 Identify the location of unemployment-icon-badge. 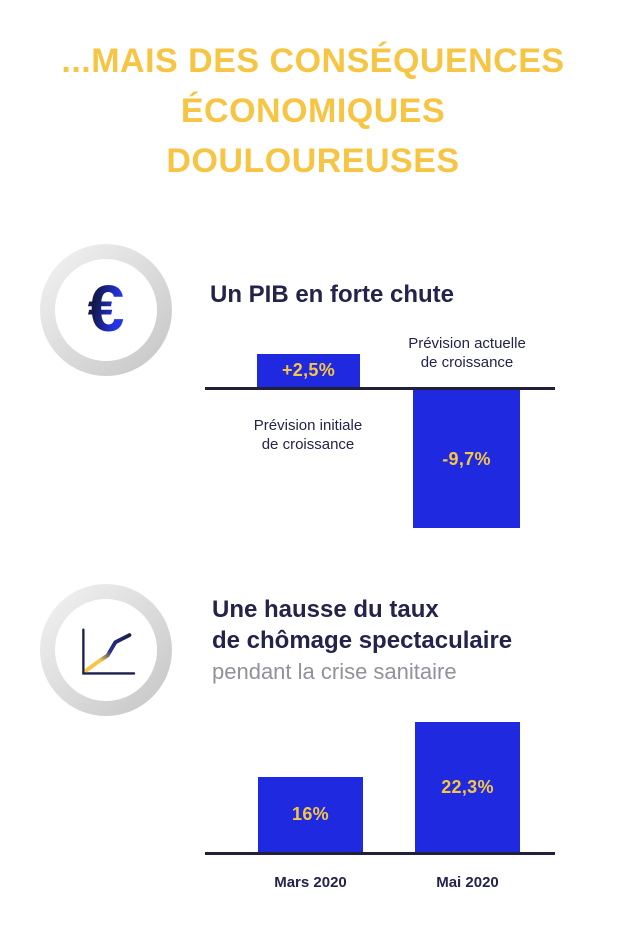
(106, 650).